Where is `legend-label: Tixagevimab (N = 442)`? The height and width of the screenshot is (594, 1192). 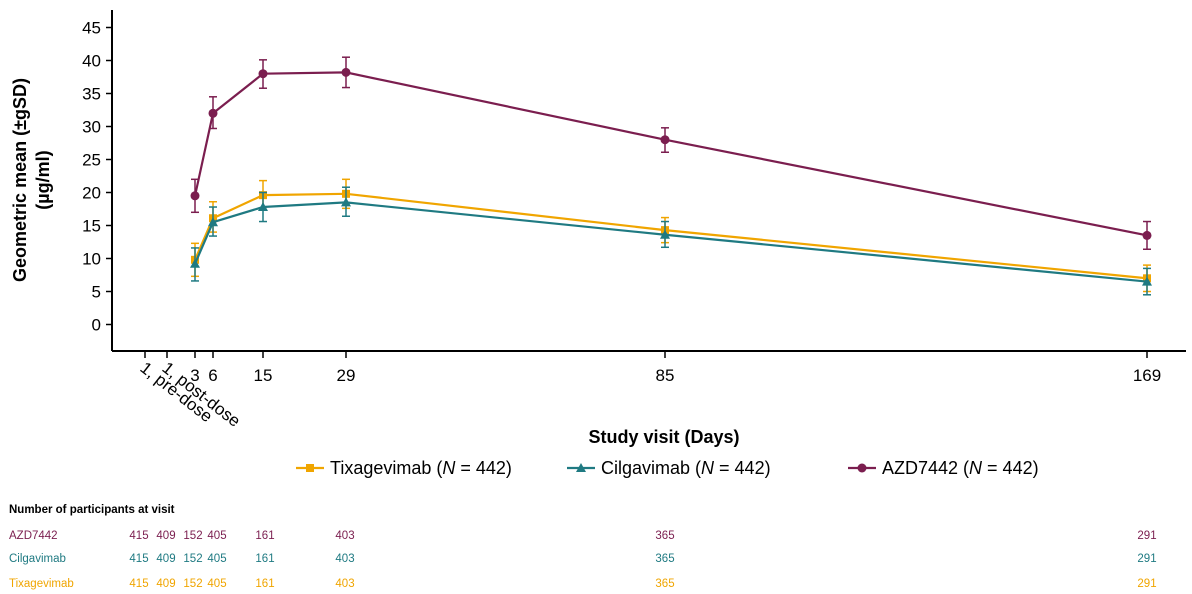 legend-label: Tixagevimab (N = 442) is located at coordinates (421, 468).